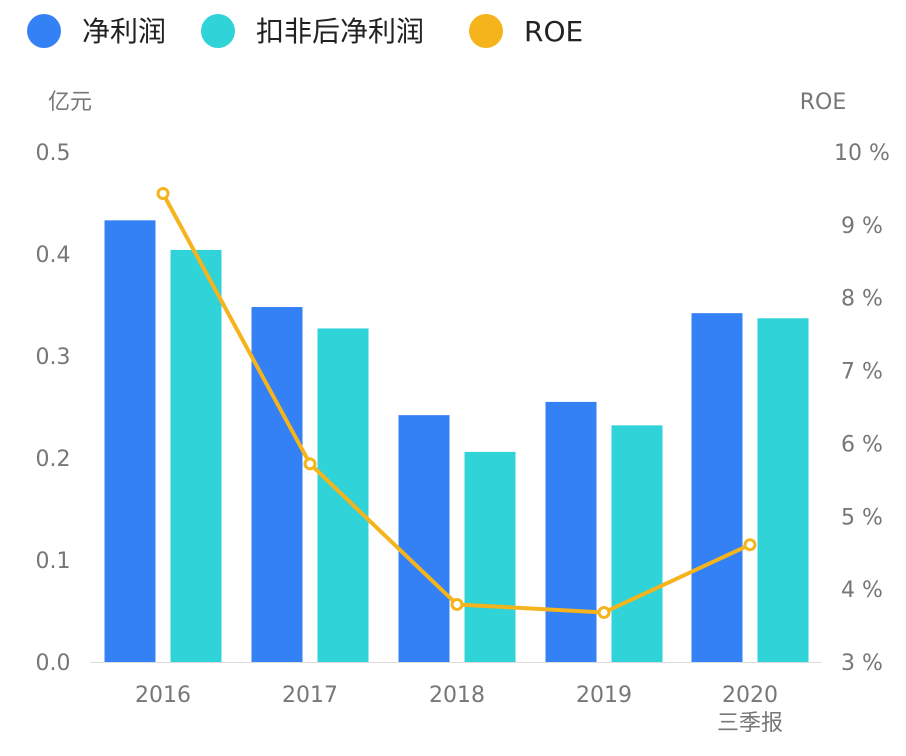 The width and height of the screenshot is (906, 756). Describe the element at coordinates (862, 408) in the screenshot. I see `right-axis-ticks: 3 % 4 % 5 % 6 % 7 % 8 % 9 % 10 %` at that location.